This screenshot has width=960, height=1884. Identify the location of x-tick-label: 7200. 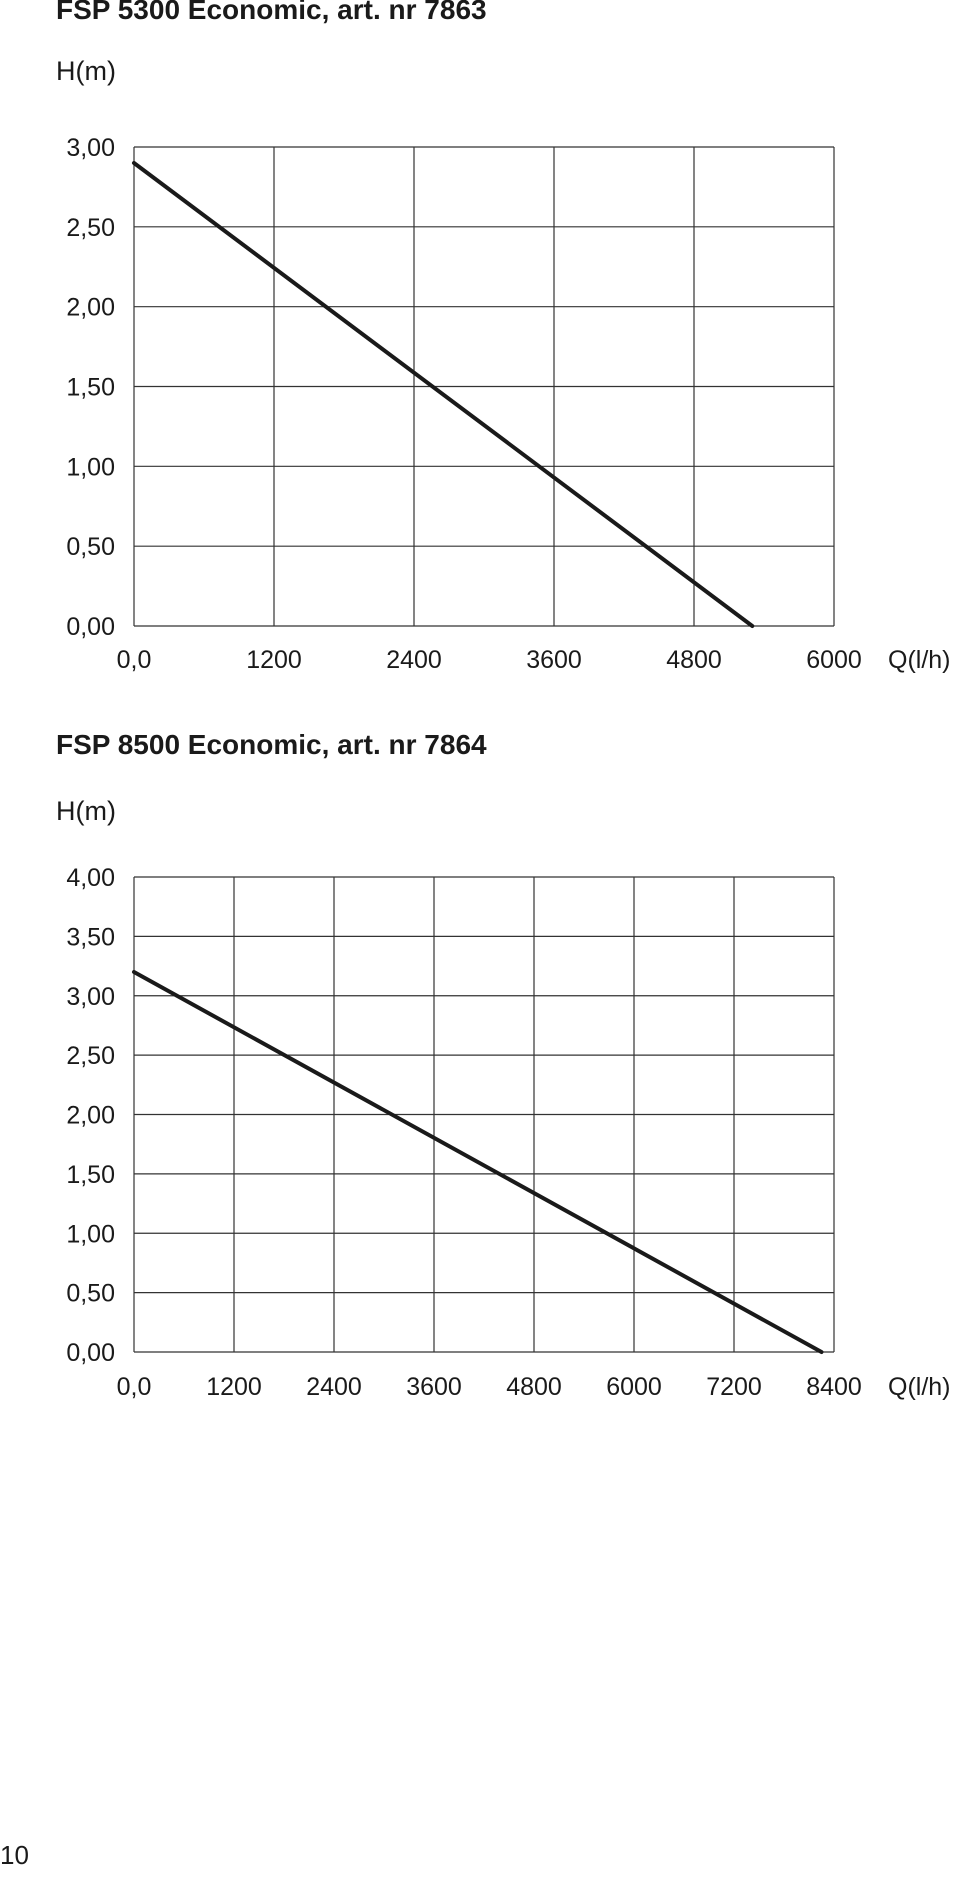
(734, 1387).